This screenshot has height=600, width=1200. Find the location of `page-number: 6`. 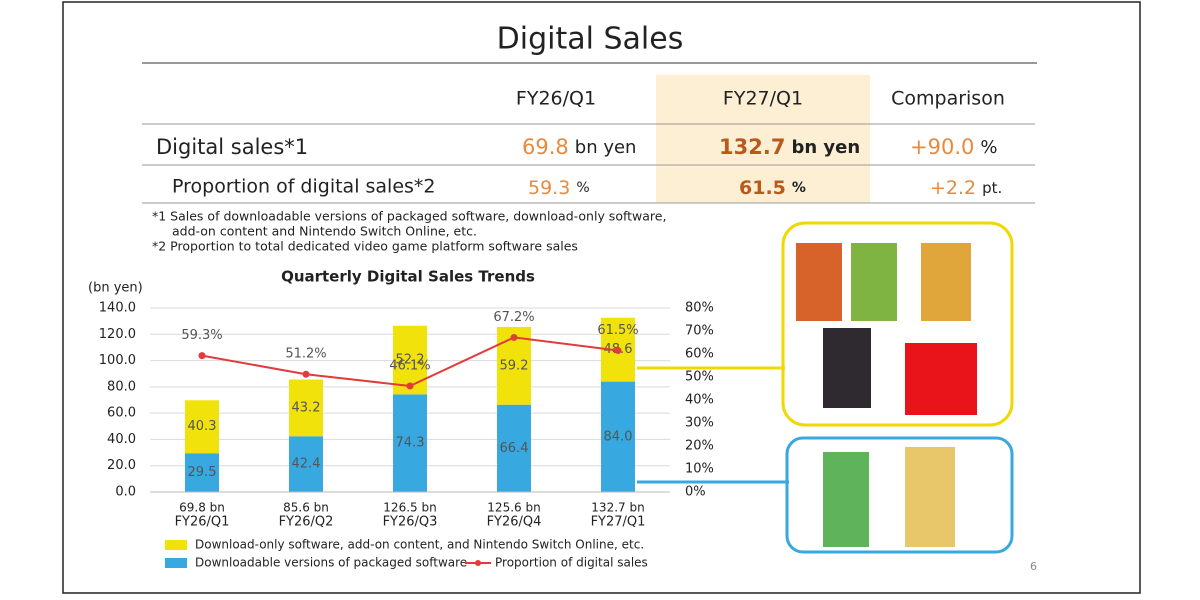

page-number: 6 is located at coordinates (1033, 566).